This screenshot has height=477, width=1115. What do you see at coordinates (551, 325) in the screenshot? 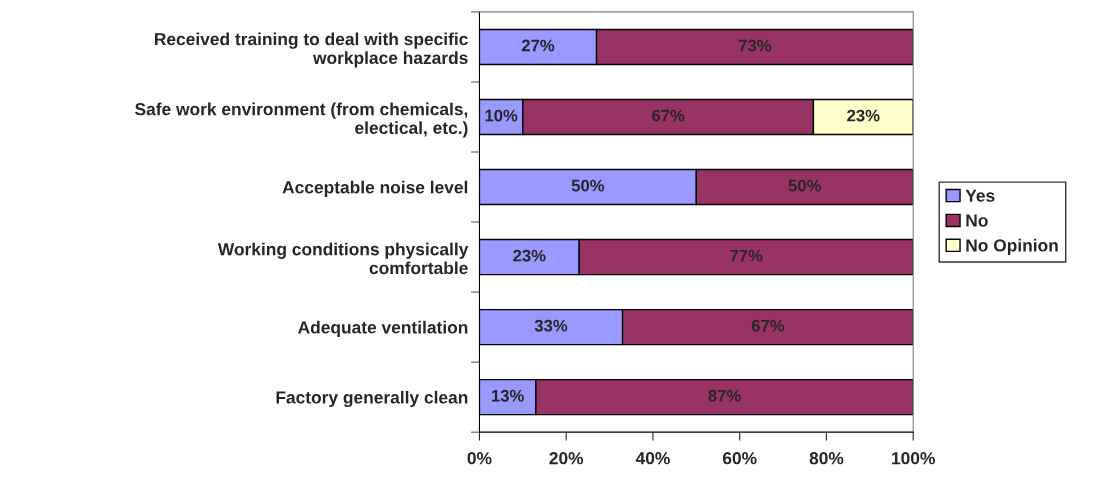
I see `data-label: 33%` at bounding box center [551, 325].